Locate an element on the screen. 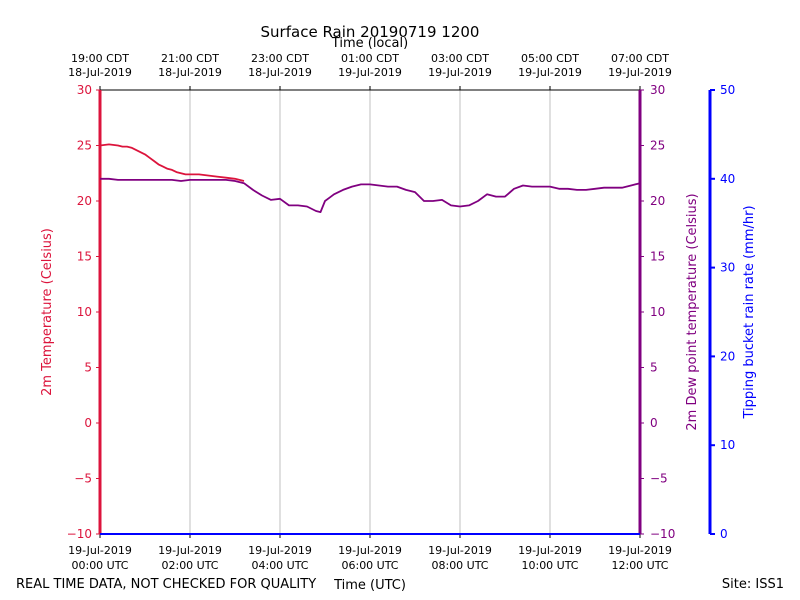 The width and height of the screenshot is (800, 600). dewpoint-tick-label: 5 is located at coordinates (654, 368).